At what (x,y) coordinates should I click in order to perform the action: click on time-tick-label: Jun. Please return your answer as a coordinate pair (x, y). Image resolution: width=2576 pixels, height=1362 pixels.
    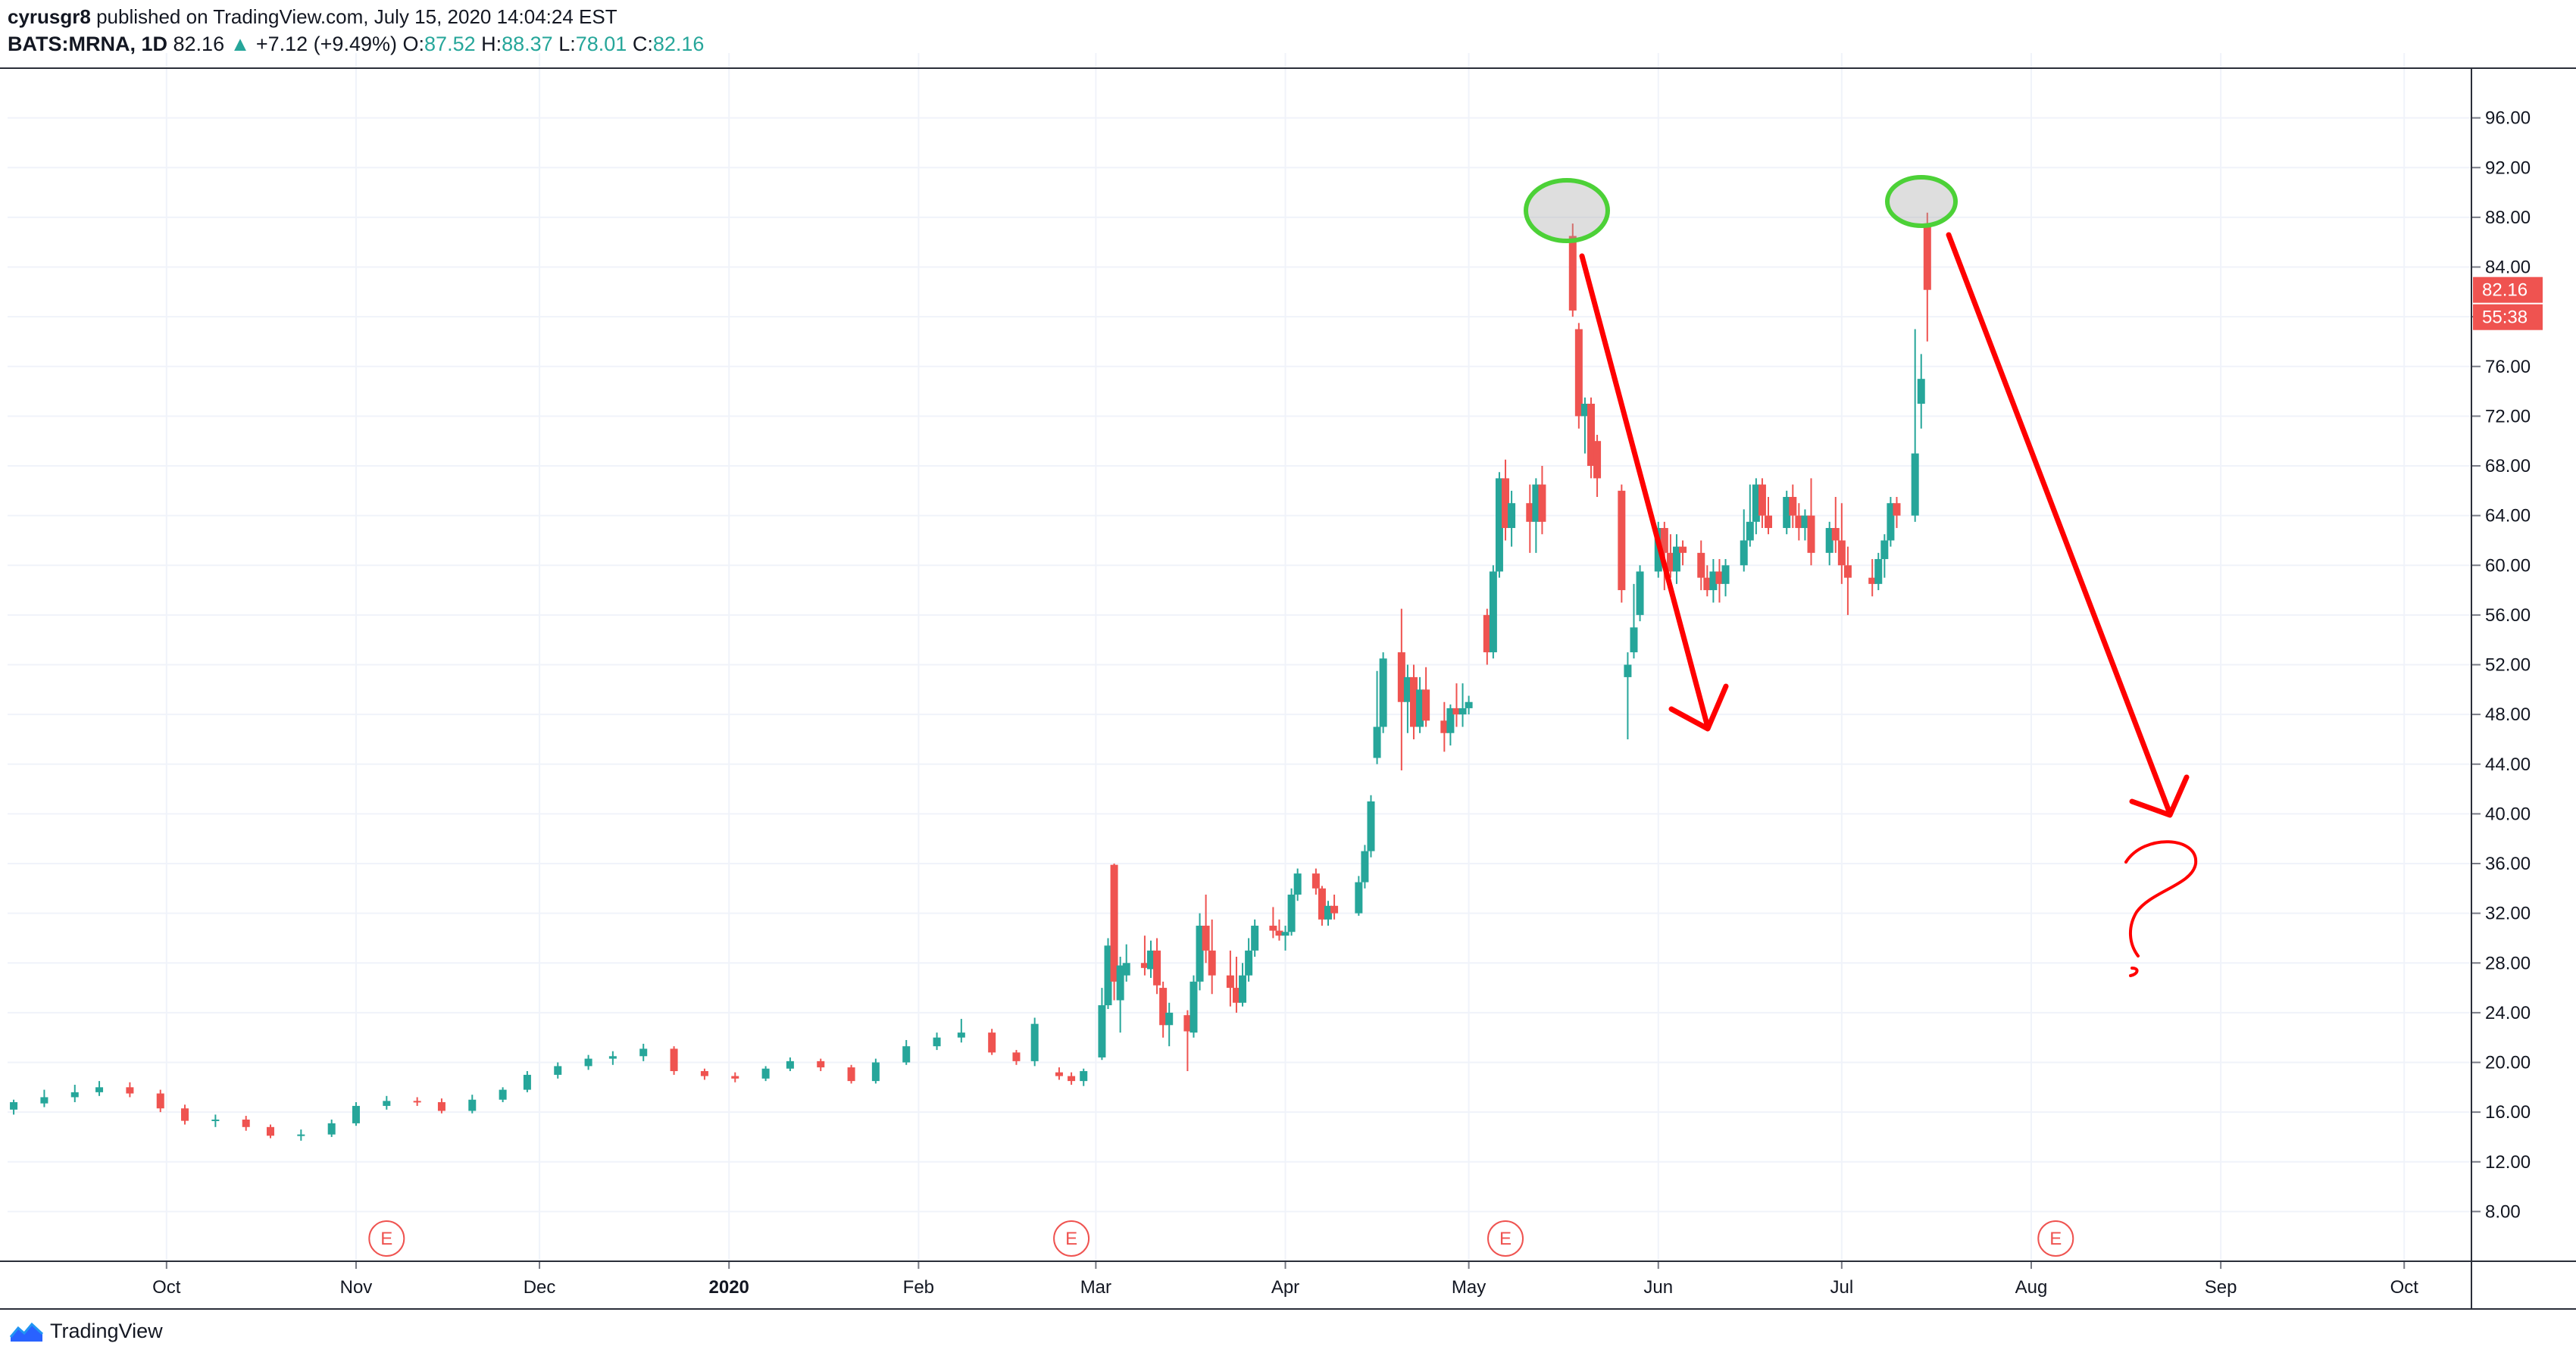
    Looking at the image, I should click on (1658, 1287).